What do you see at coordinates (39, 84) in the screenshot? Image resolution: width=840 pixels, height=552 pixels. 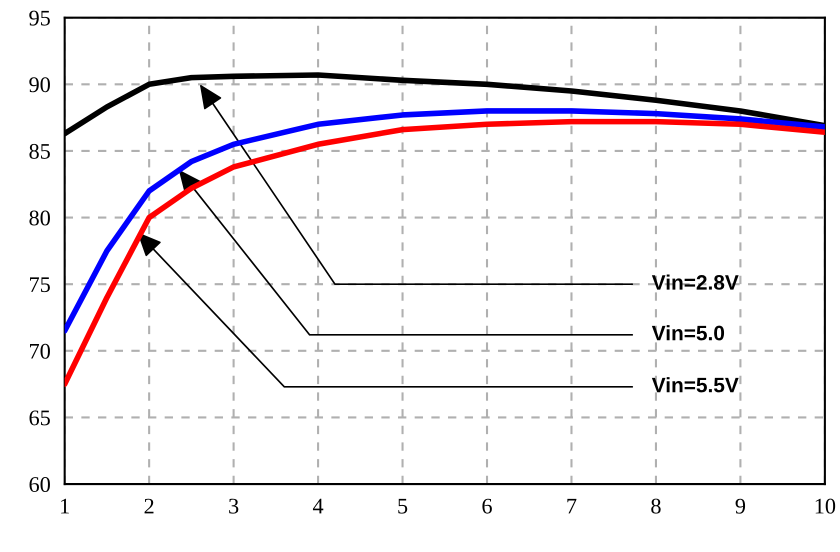 I see `y-tick-label: 90` at bounding box center [39, 84].